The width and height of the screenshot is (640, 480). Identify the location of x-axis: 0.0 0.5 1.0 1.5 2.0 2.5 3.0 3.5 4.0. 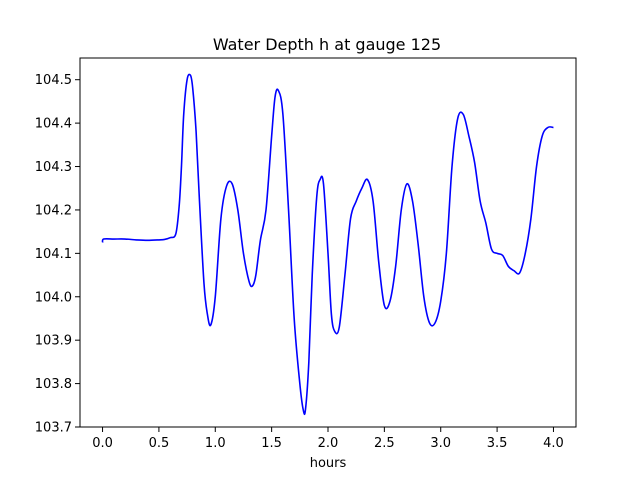
(328, 439).